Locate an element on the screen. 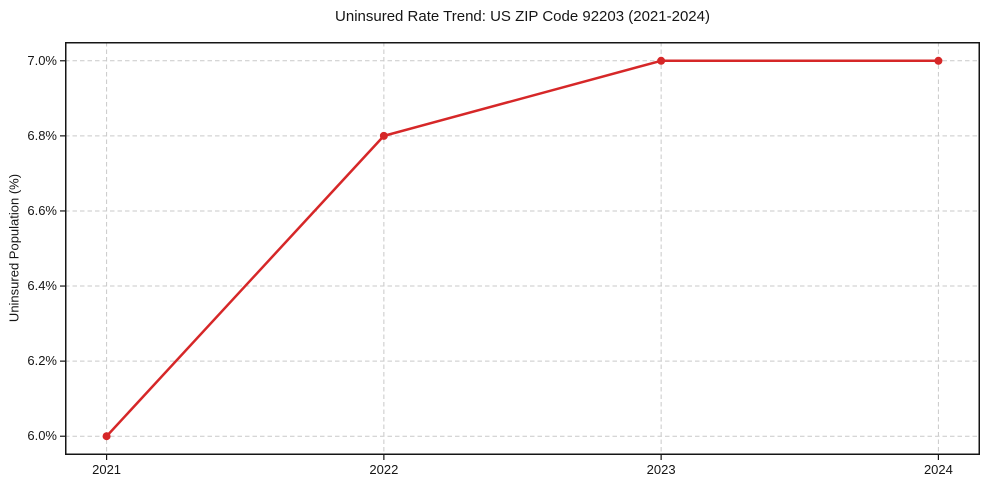  y-tick-label: 6.2% is located at coordinates (42, 361).